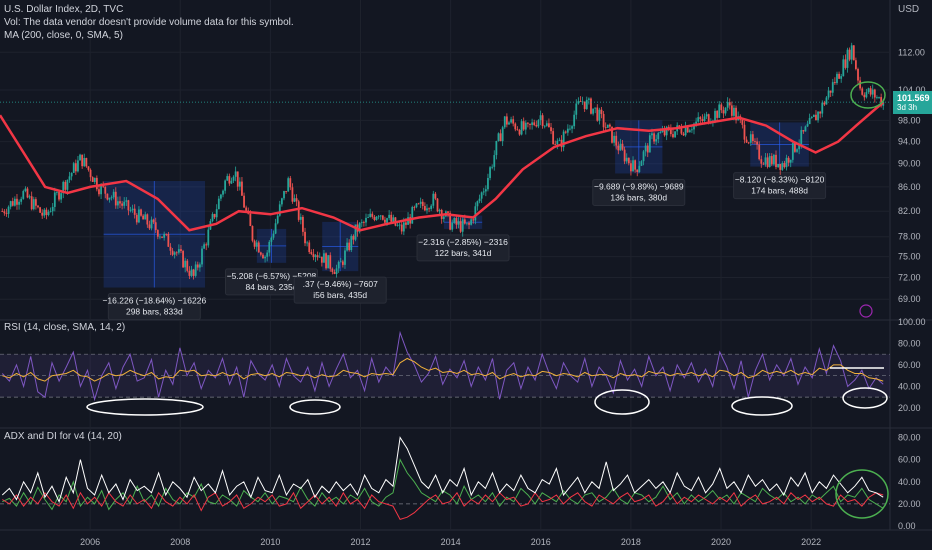  I want to click on rsi-line, so click(442, 366).